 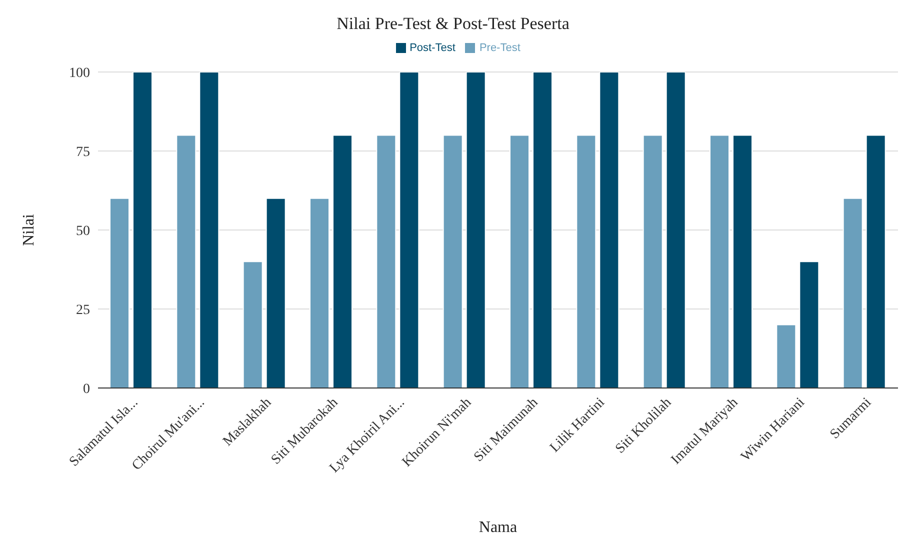 What do you see at coordinates (83, 310) in the screenshot?
I see `y-tick-label: 25` at bounding box center [83, 310].